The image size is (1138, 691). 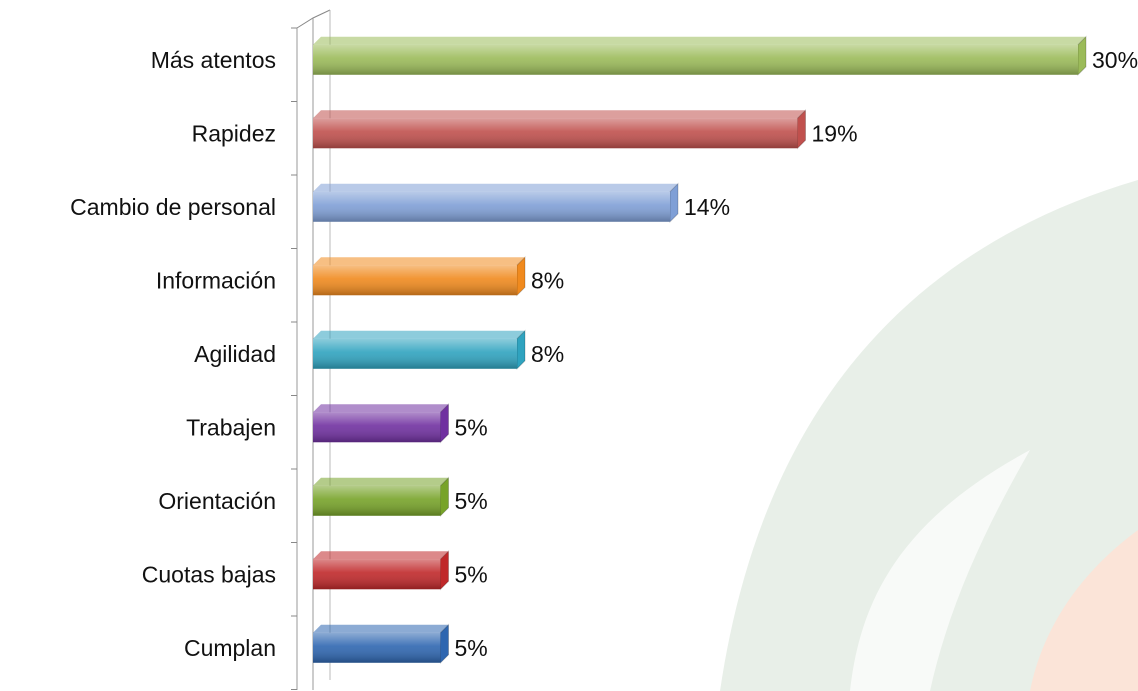 I want to click on value-label: 19%, so click(x=835, y=133).